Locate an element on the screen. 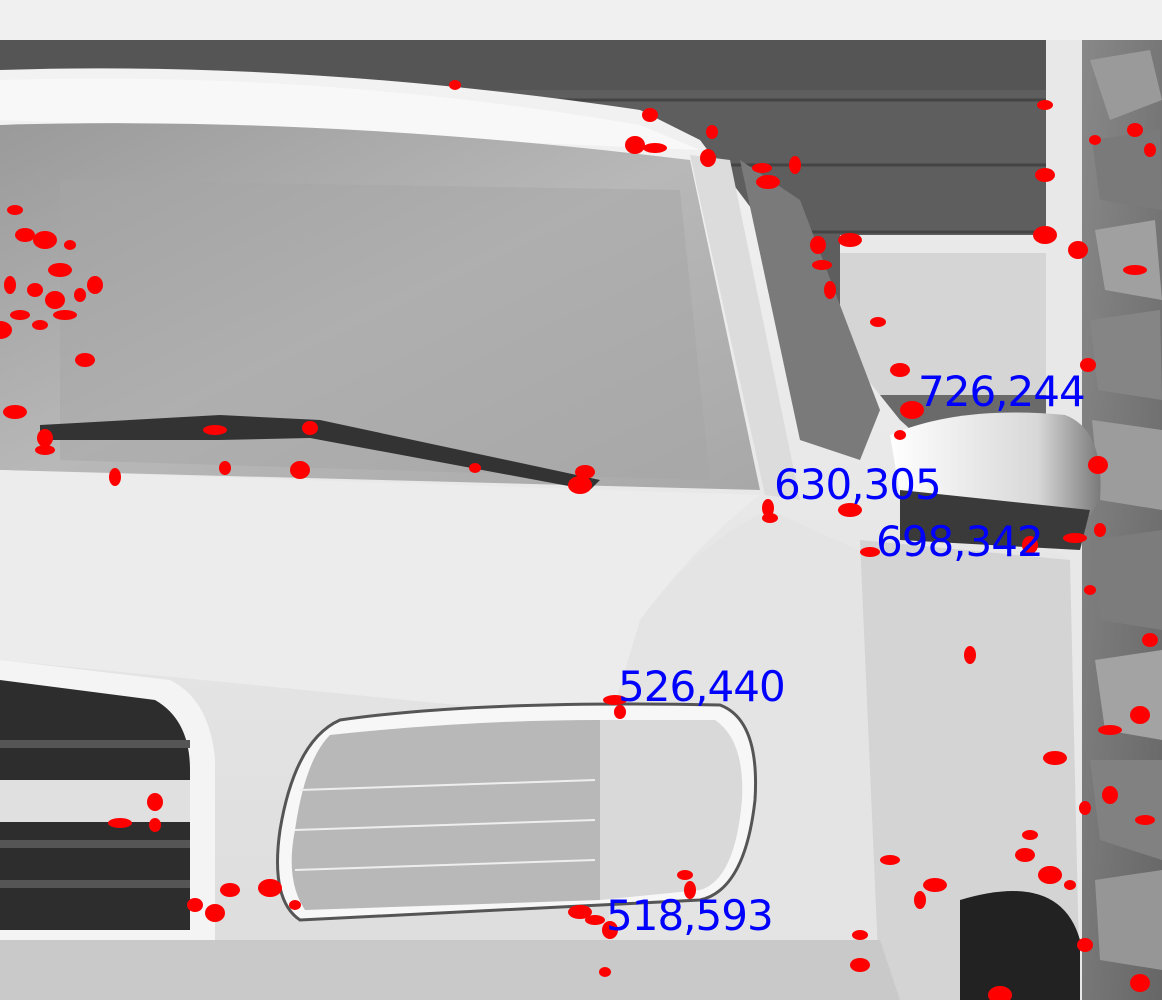 This screenshot has width=1162, height=1000. side-mirror is located at coordinates (995, 481).